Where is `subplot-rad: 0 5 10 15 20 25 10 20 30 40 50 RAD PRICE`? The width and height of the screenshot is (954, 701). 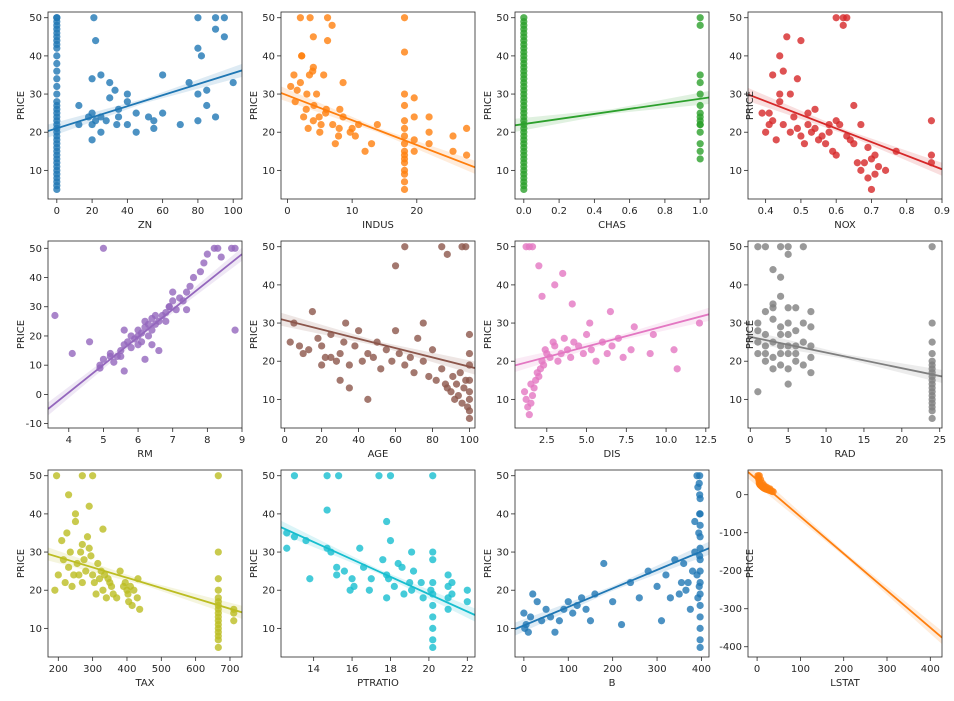 subplot-rad: 0 5 10 15 20 25 10 20 30 40 50 RAD PRICE is located at coordinates (837, 350).